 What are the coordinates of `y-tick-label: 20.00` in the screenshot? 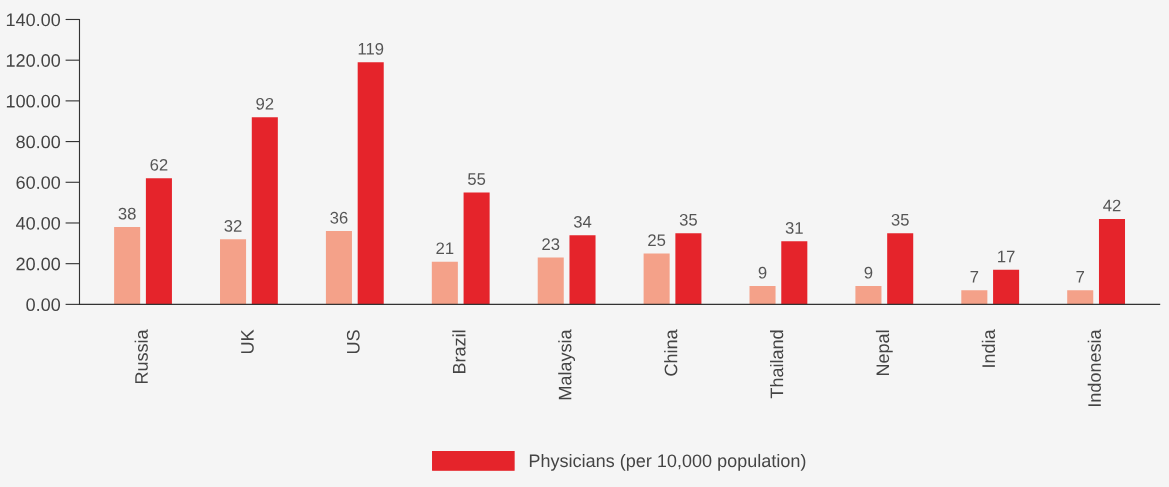 It's located at (38, 264).